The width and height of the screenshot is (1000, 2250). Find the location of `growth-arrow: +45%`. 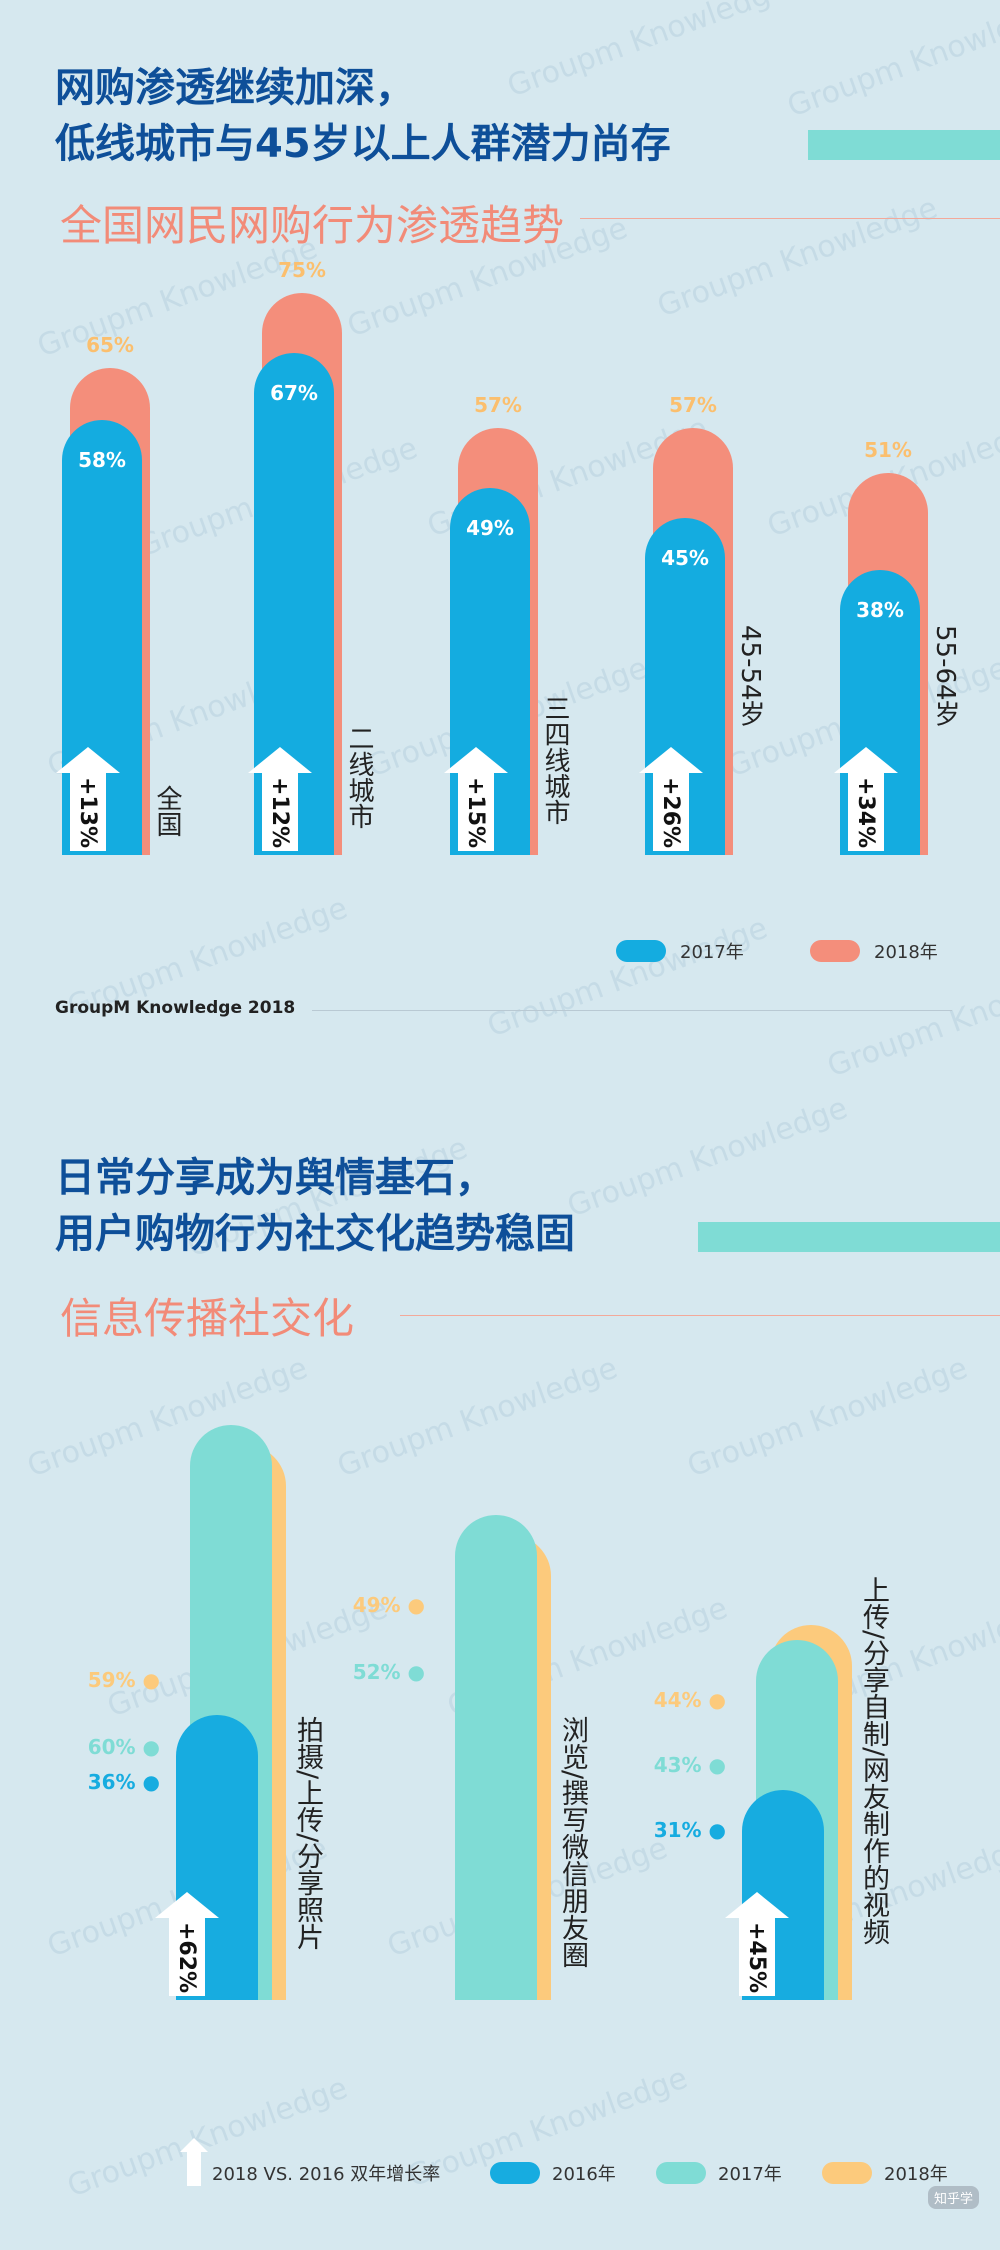

growth-arrow: +45% is located at coordinates (757, 1944).